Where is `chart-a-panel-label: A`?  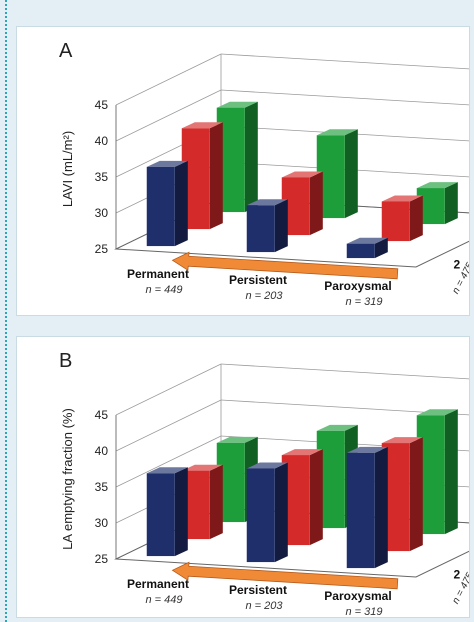
chart-a-panel-label: A is located at coordinates (66, 51).